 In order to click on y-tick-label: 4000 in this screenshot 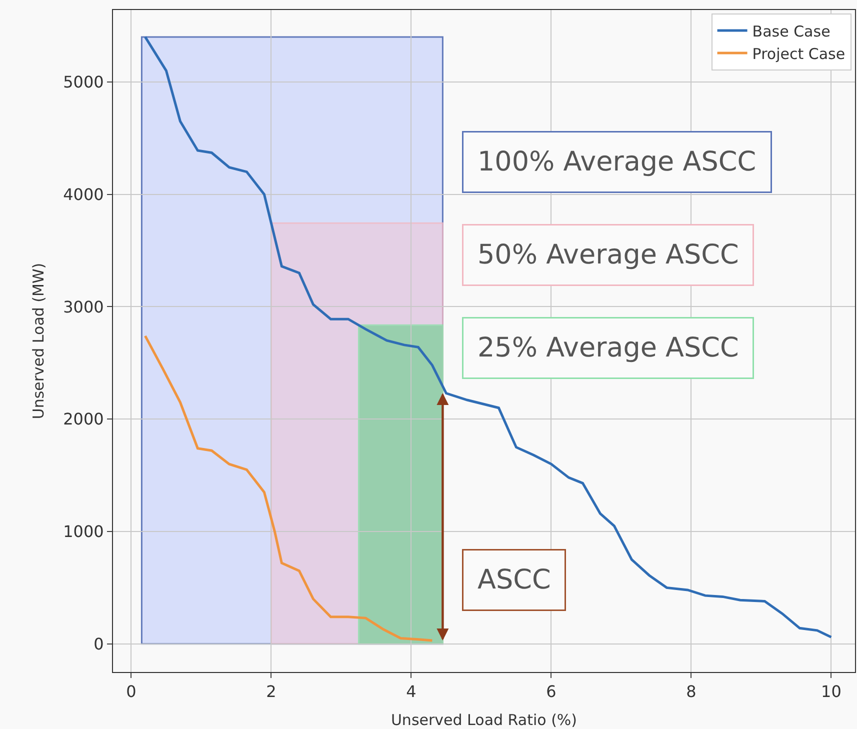, I will do `click(83, 194)`.